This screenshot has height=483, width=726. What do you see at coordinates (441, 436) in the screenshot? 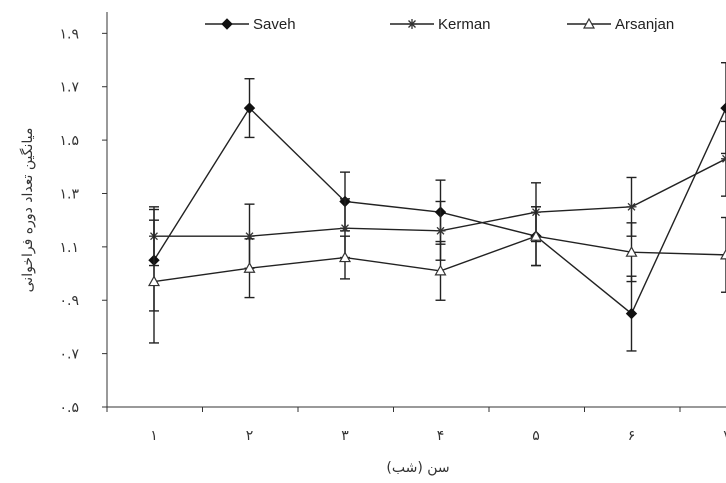
I see `x-tick-label: ۴` at bounding box center [441, 436].